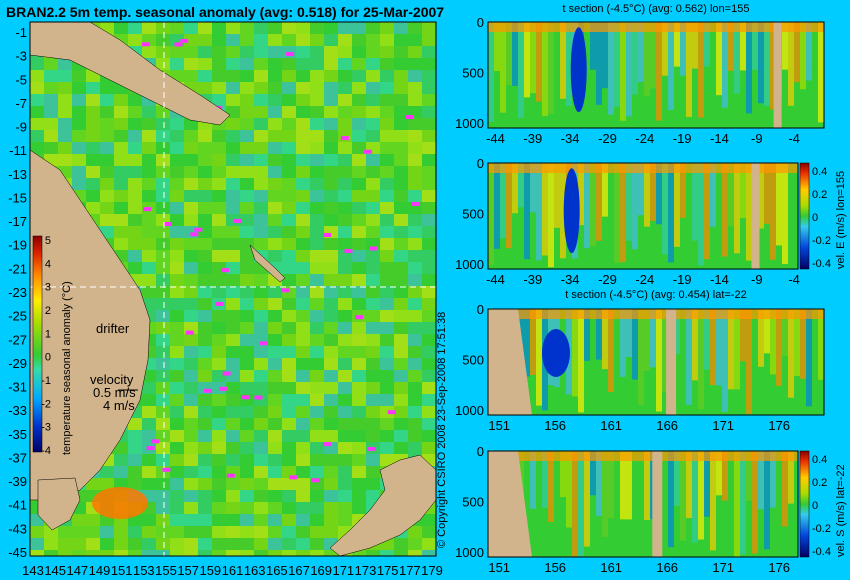 The height and width of the screenshot is (580, 850). I want to click on section-x-tick-label: -44, so click(495, 138).